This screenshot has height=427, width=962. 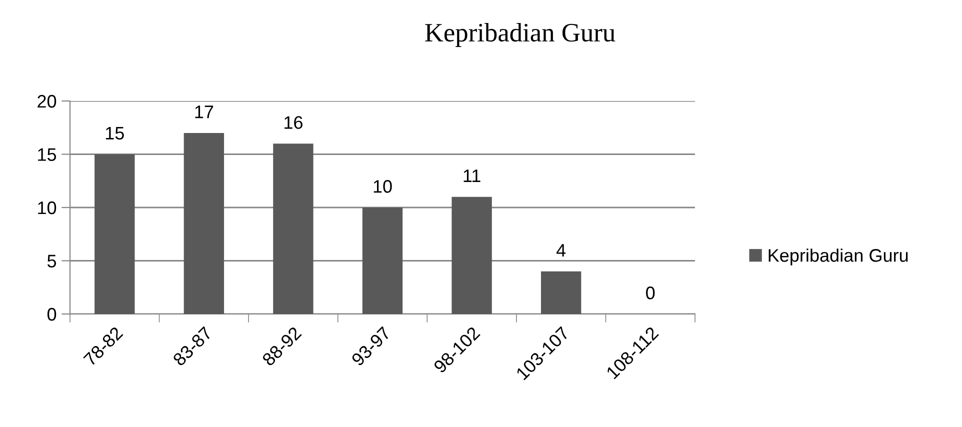 I want to click on data-label: 11, so click(x=472, y=176).